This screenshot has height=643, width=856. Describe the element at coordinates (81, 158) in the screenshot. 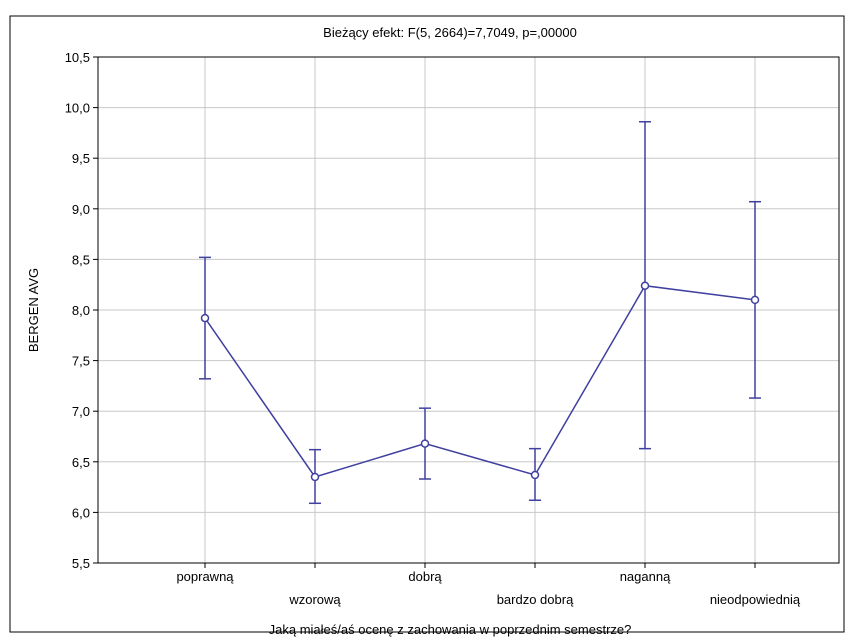

I see `y-tick-label: 9,5` at that location.